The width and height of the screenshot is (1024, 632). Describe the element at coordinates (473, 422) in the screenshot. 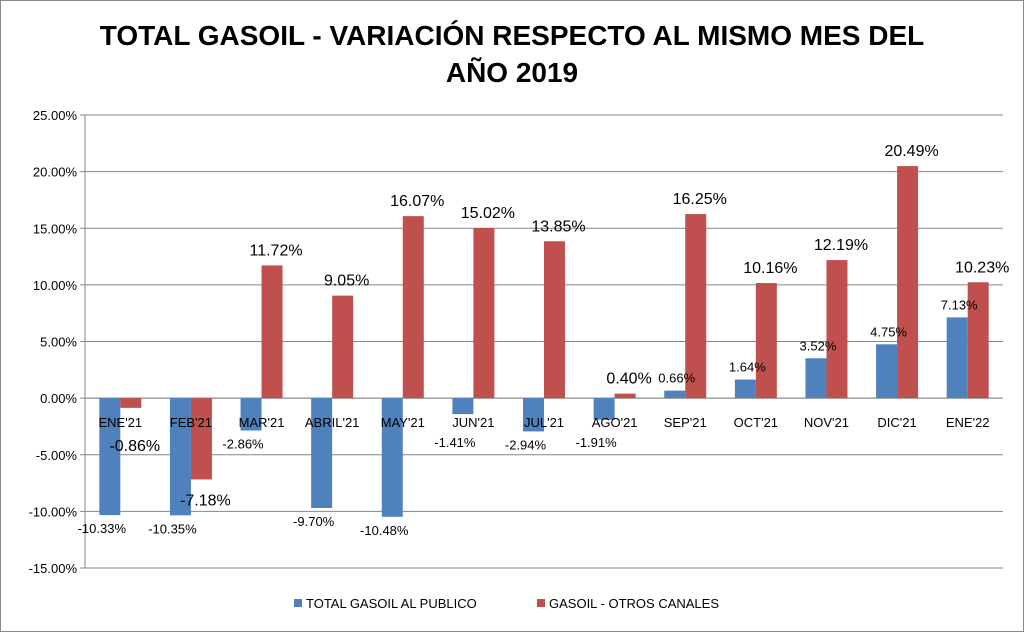

I see `x-category-label: JUN'21` at that location.